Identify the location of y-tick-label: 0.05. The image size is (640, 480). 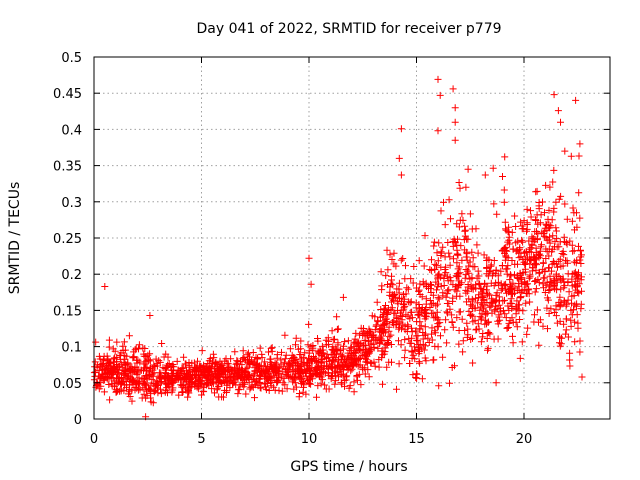
(67, 384).